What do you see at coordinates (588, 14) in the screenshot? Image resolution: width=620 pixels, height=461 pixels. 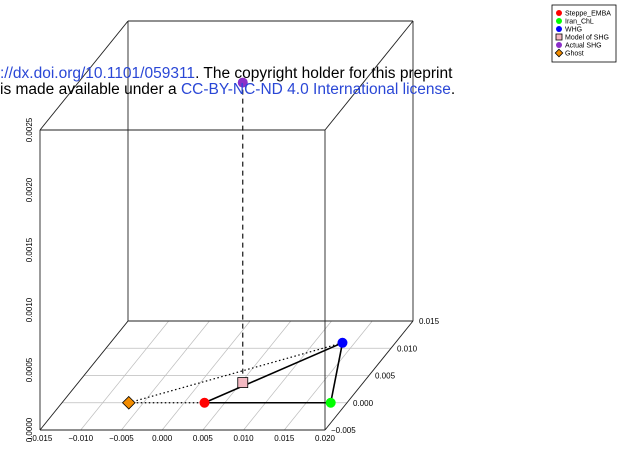 I see `legend-label: Steppe_EMBA` at bounding box center [588, 14].